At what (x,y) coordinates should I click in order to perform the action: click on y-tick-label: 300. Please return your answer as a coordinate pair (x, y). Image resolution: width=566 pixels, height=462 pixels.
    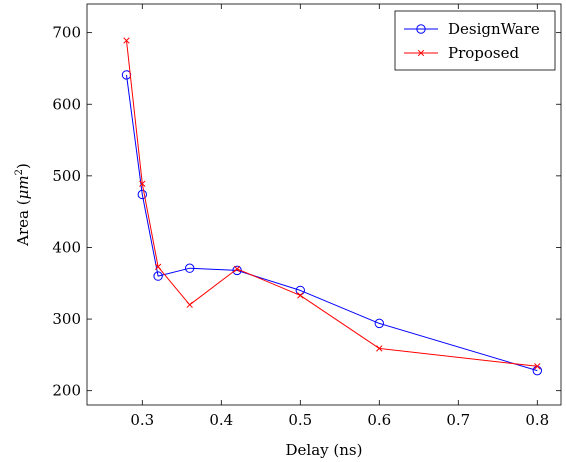
    Looking at the image, I should click on (66, 319).